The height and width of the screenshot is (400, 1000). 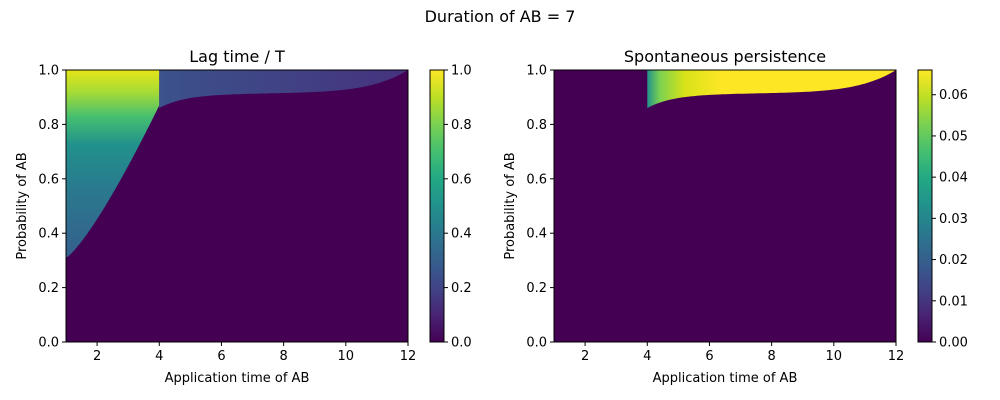 I want to click on spontaneous-persistence-title: Spontaneous persistence, so click(x=725, y=56).